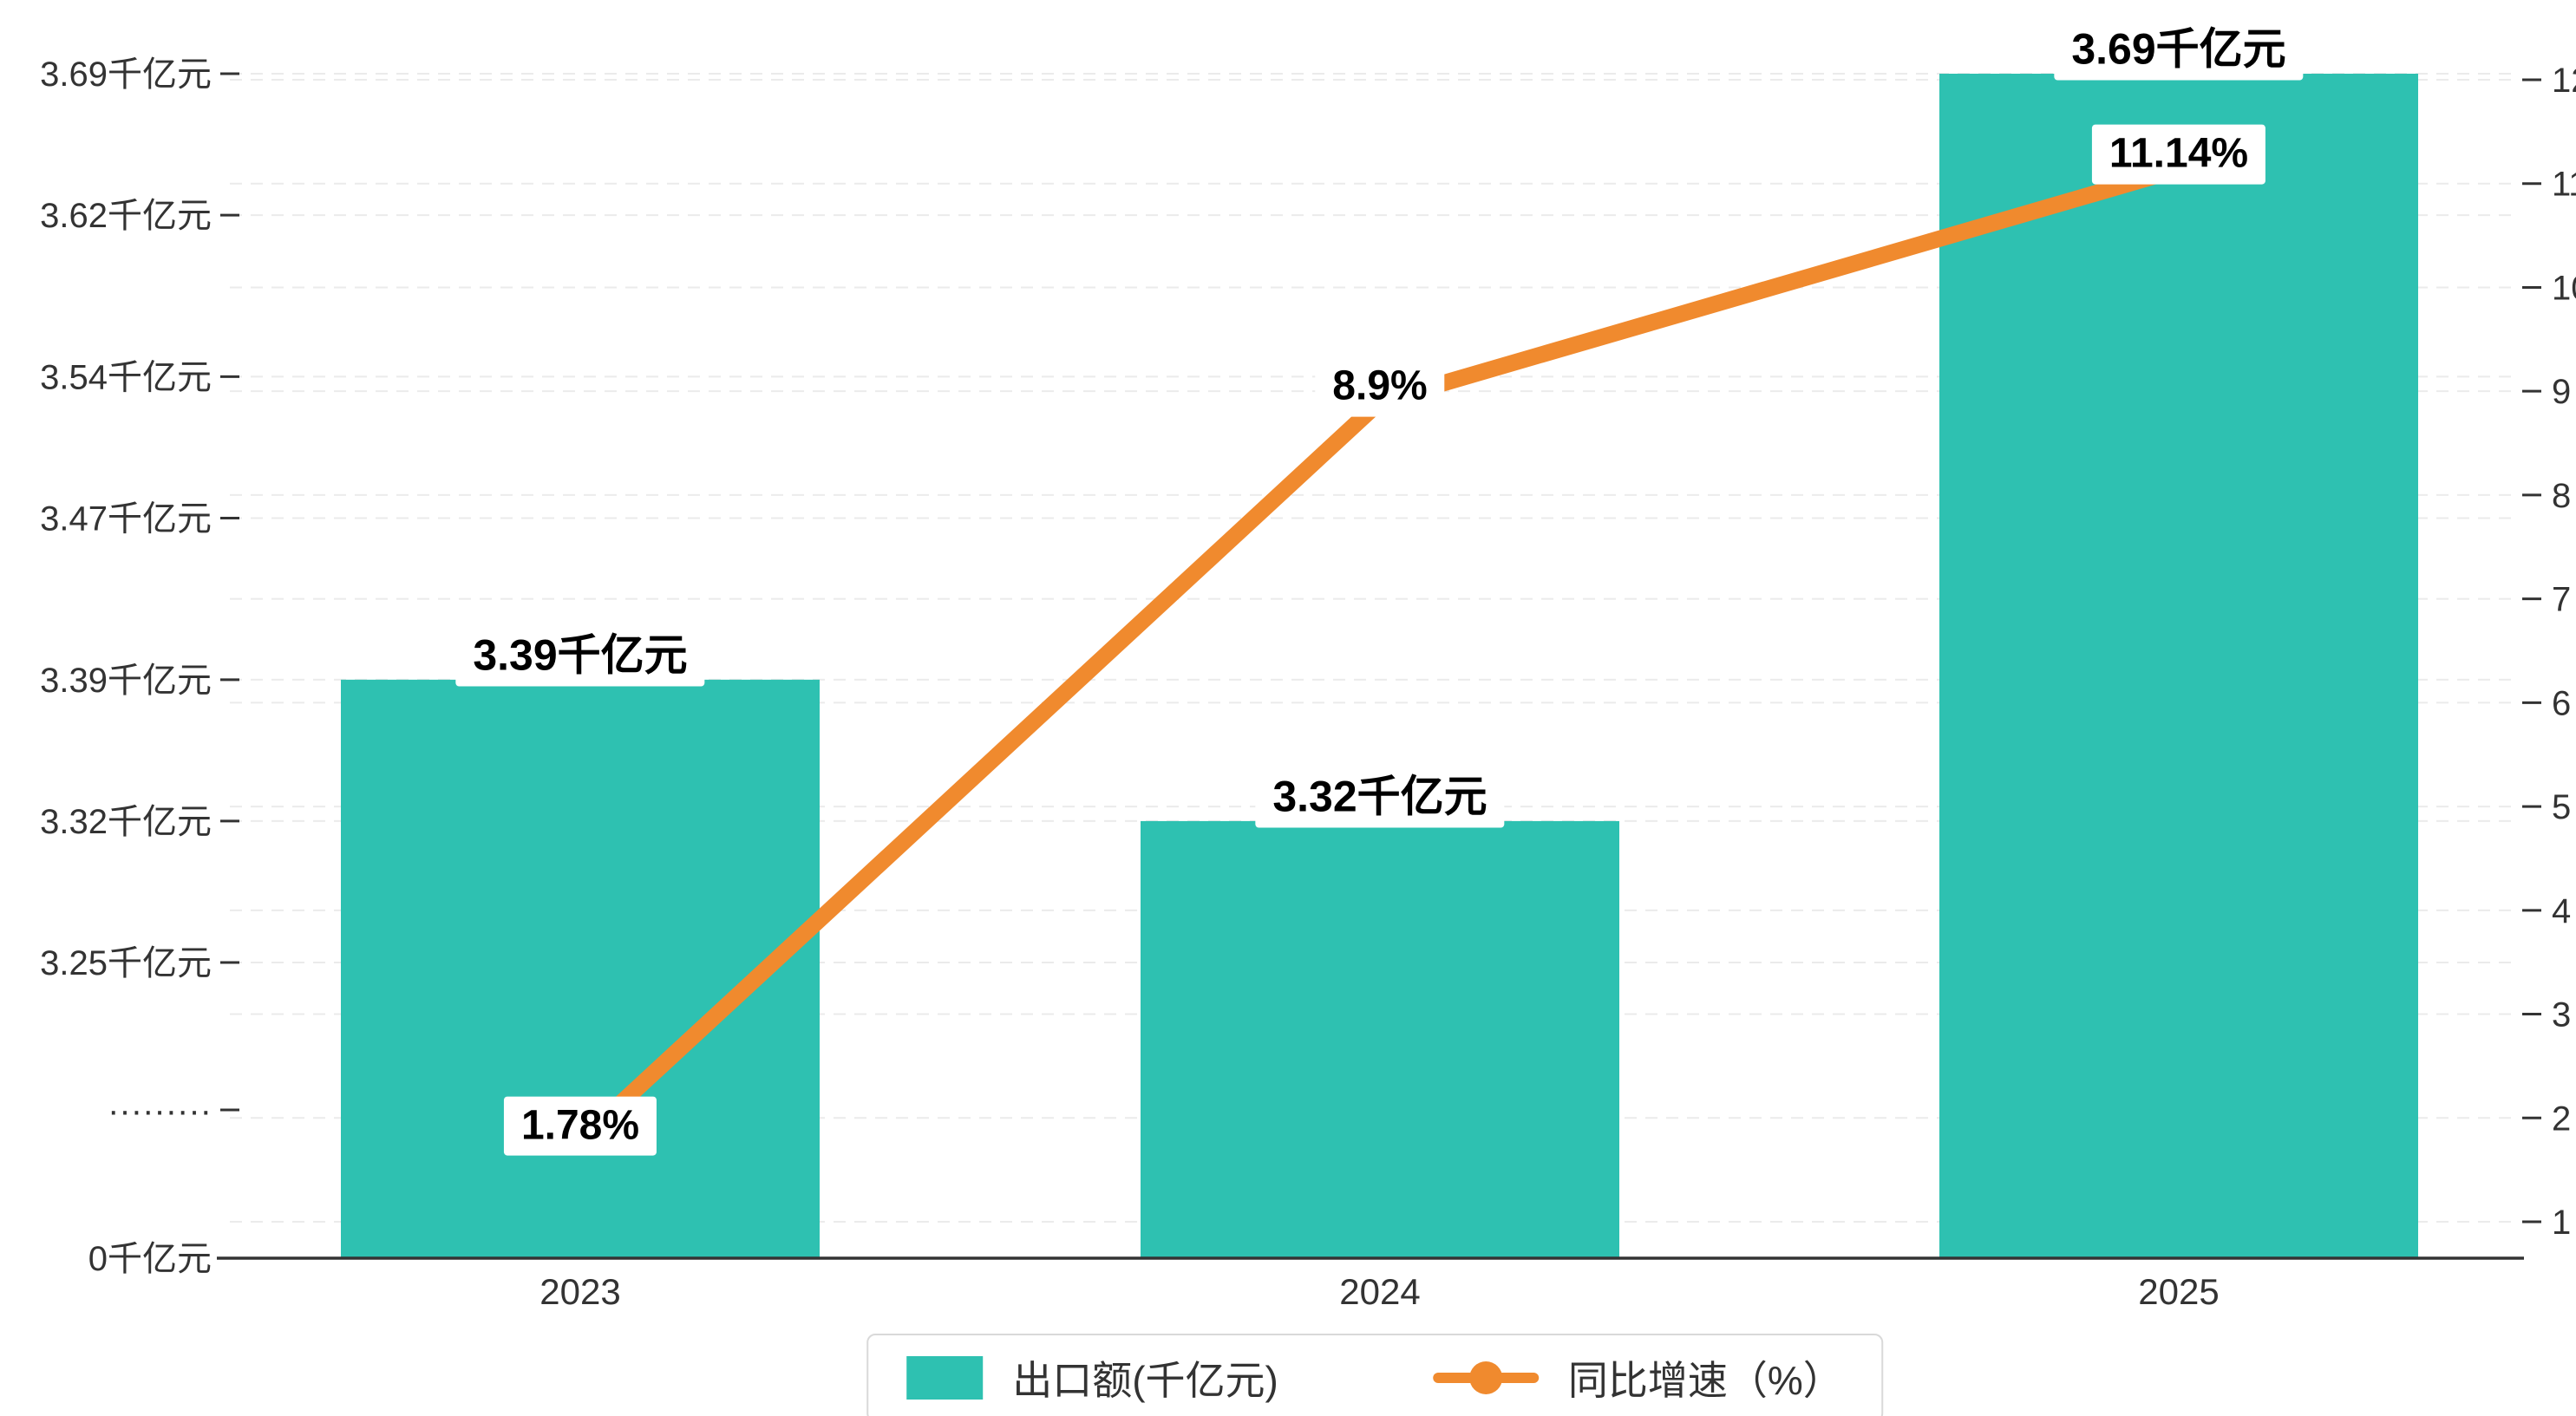  Describe the element at coordinates (2561, 807) in the screenshot. I see `right-axis-label: 5` at that location.